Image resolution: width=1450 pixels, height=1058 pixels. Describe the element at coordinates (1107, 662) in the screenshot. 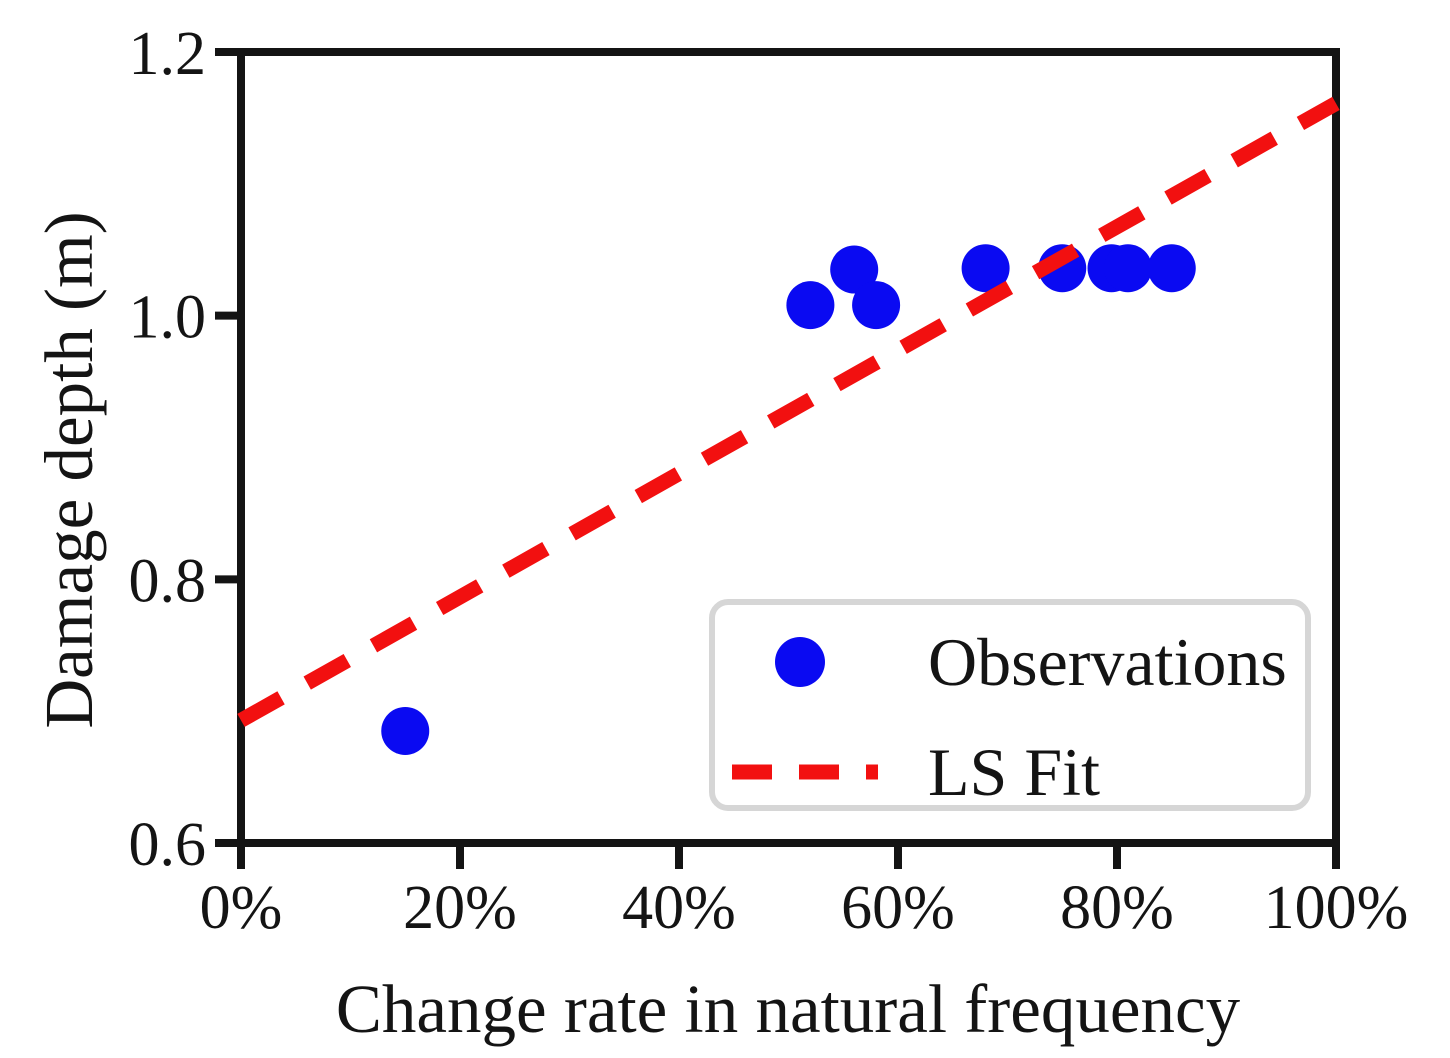

I see `legend-label-observations: Observations` at that location.